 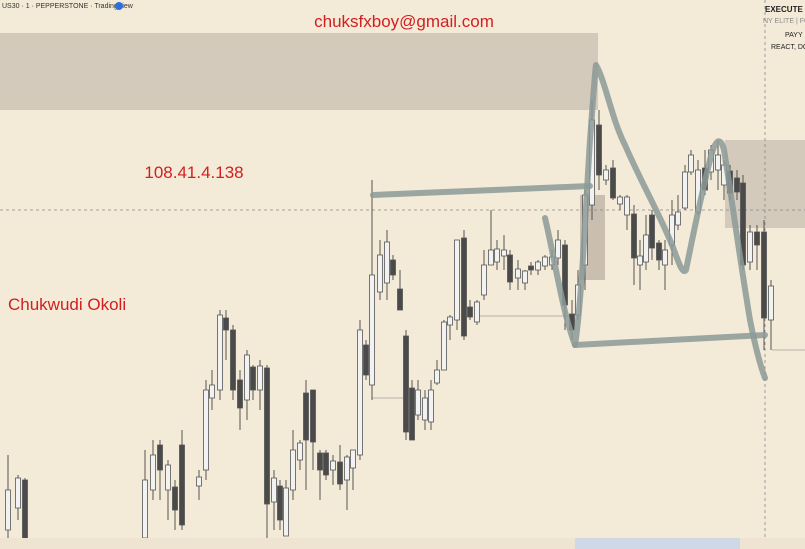 What do you see at coordinates (402, 543) in the screenshot?
I see `time-axis` at bounding box center [402, 543].